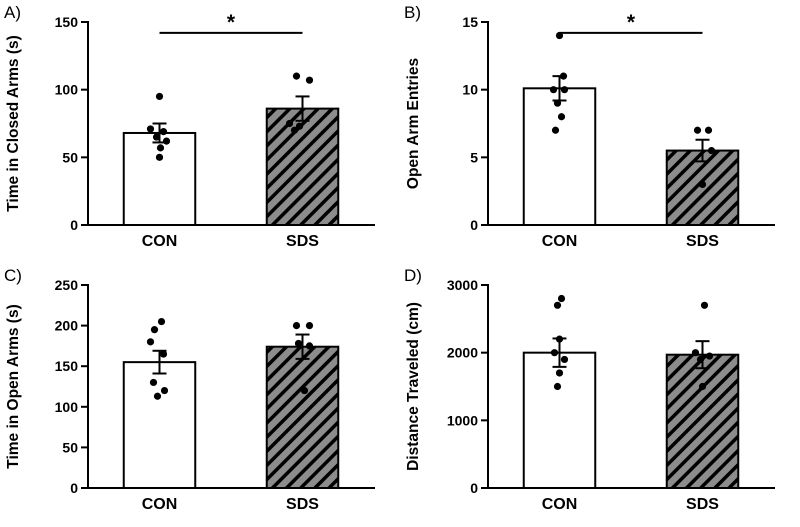 This screenshot has width=800, height=527. I want to click on svg-text: Distance Traveled (cm), so click(413, 386).